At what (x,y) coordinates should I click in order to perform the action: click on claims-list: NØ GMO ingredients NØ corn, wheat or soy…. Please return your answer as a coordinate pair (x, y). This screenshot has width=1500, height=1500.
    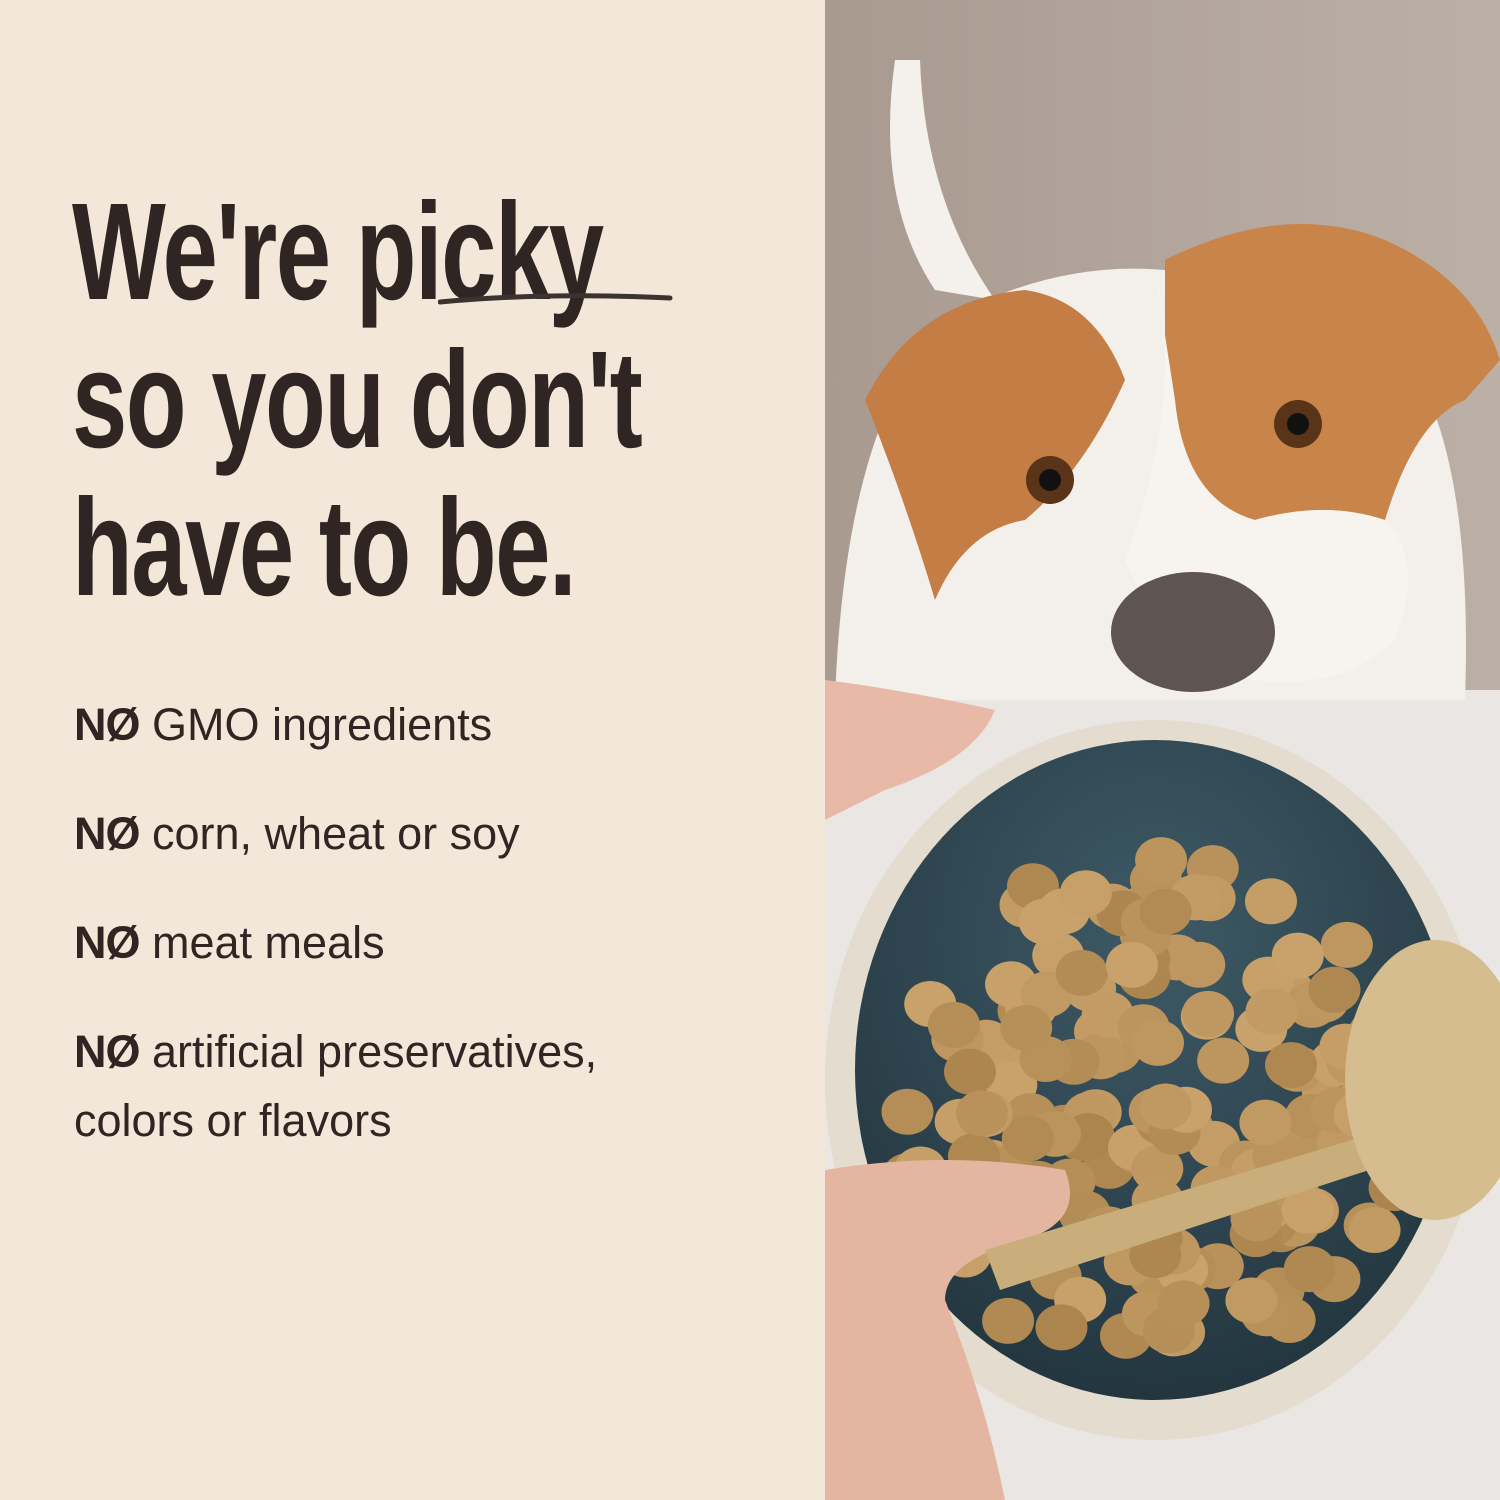
    Looking at the image, I should click on (335, 942).